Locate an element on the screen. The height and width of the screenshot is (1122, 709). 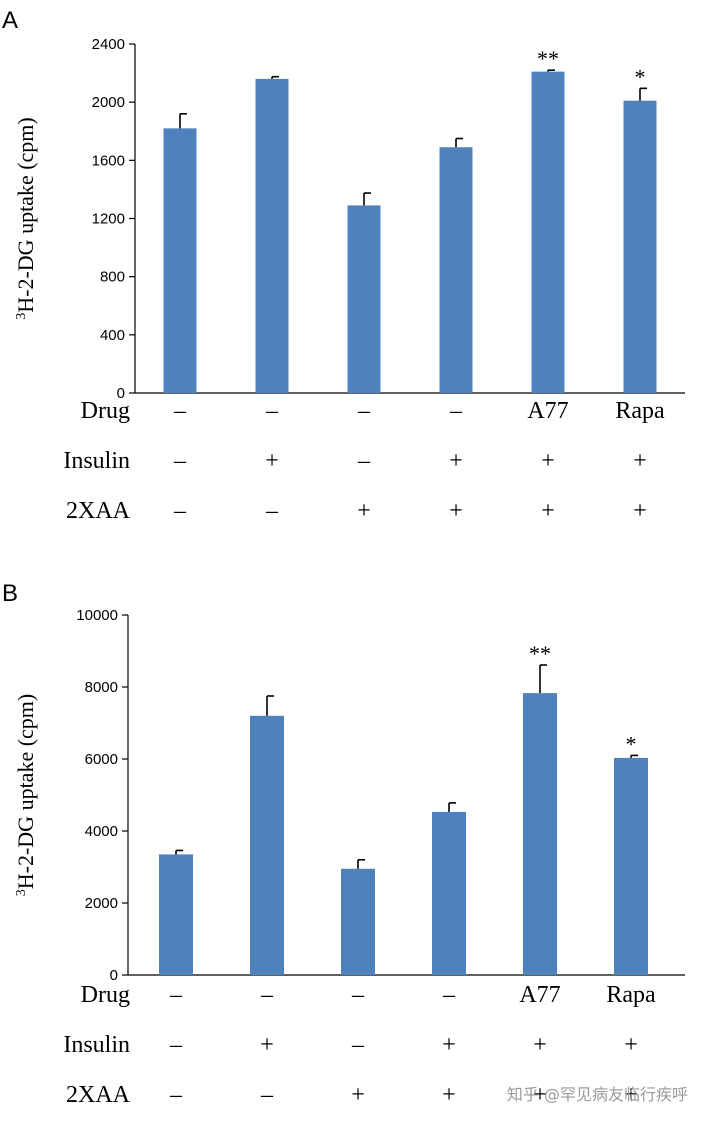
watermark: 知乎 @罕见病友临行疾呼 is located at coordinates (597, 1094).